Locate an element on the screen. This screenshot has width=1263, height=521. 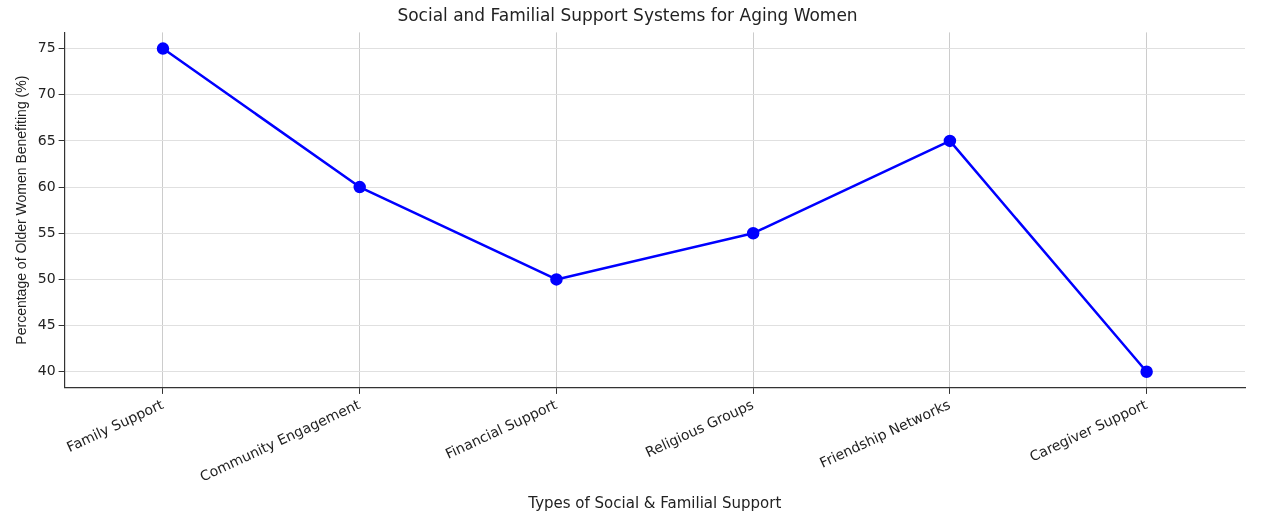
y-tick-label: 60 is located at coordinates (46, 185).